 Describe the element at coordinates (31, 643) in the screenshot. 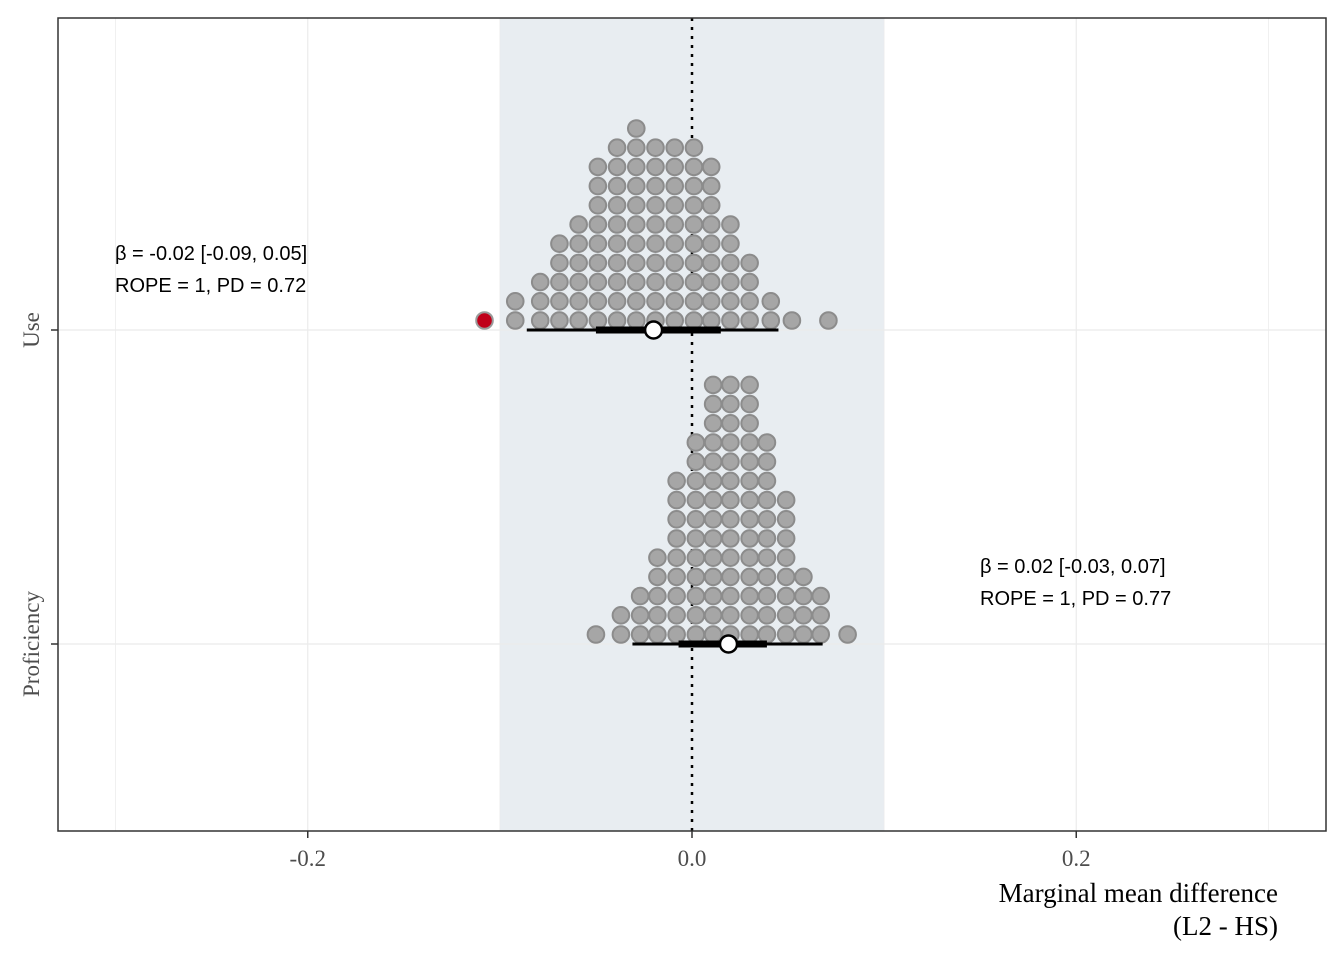

I see `y-tick-label: Proficiency` at that location.